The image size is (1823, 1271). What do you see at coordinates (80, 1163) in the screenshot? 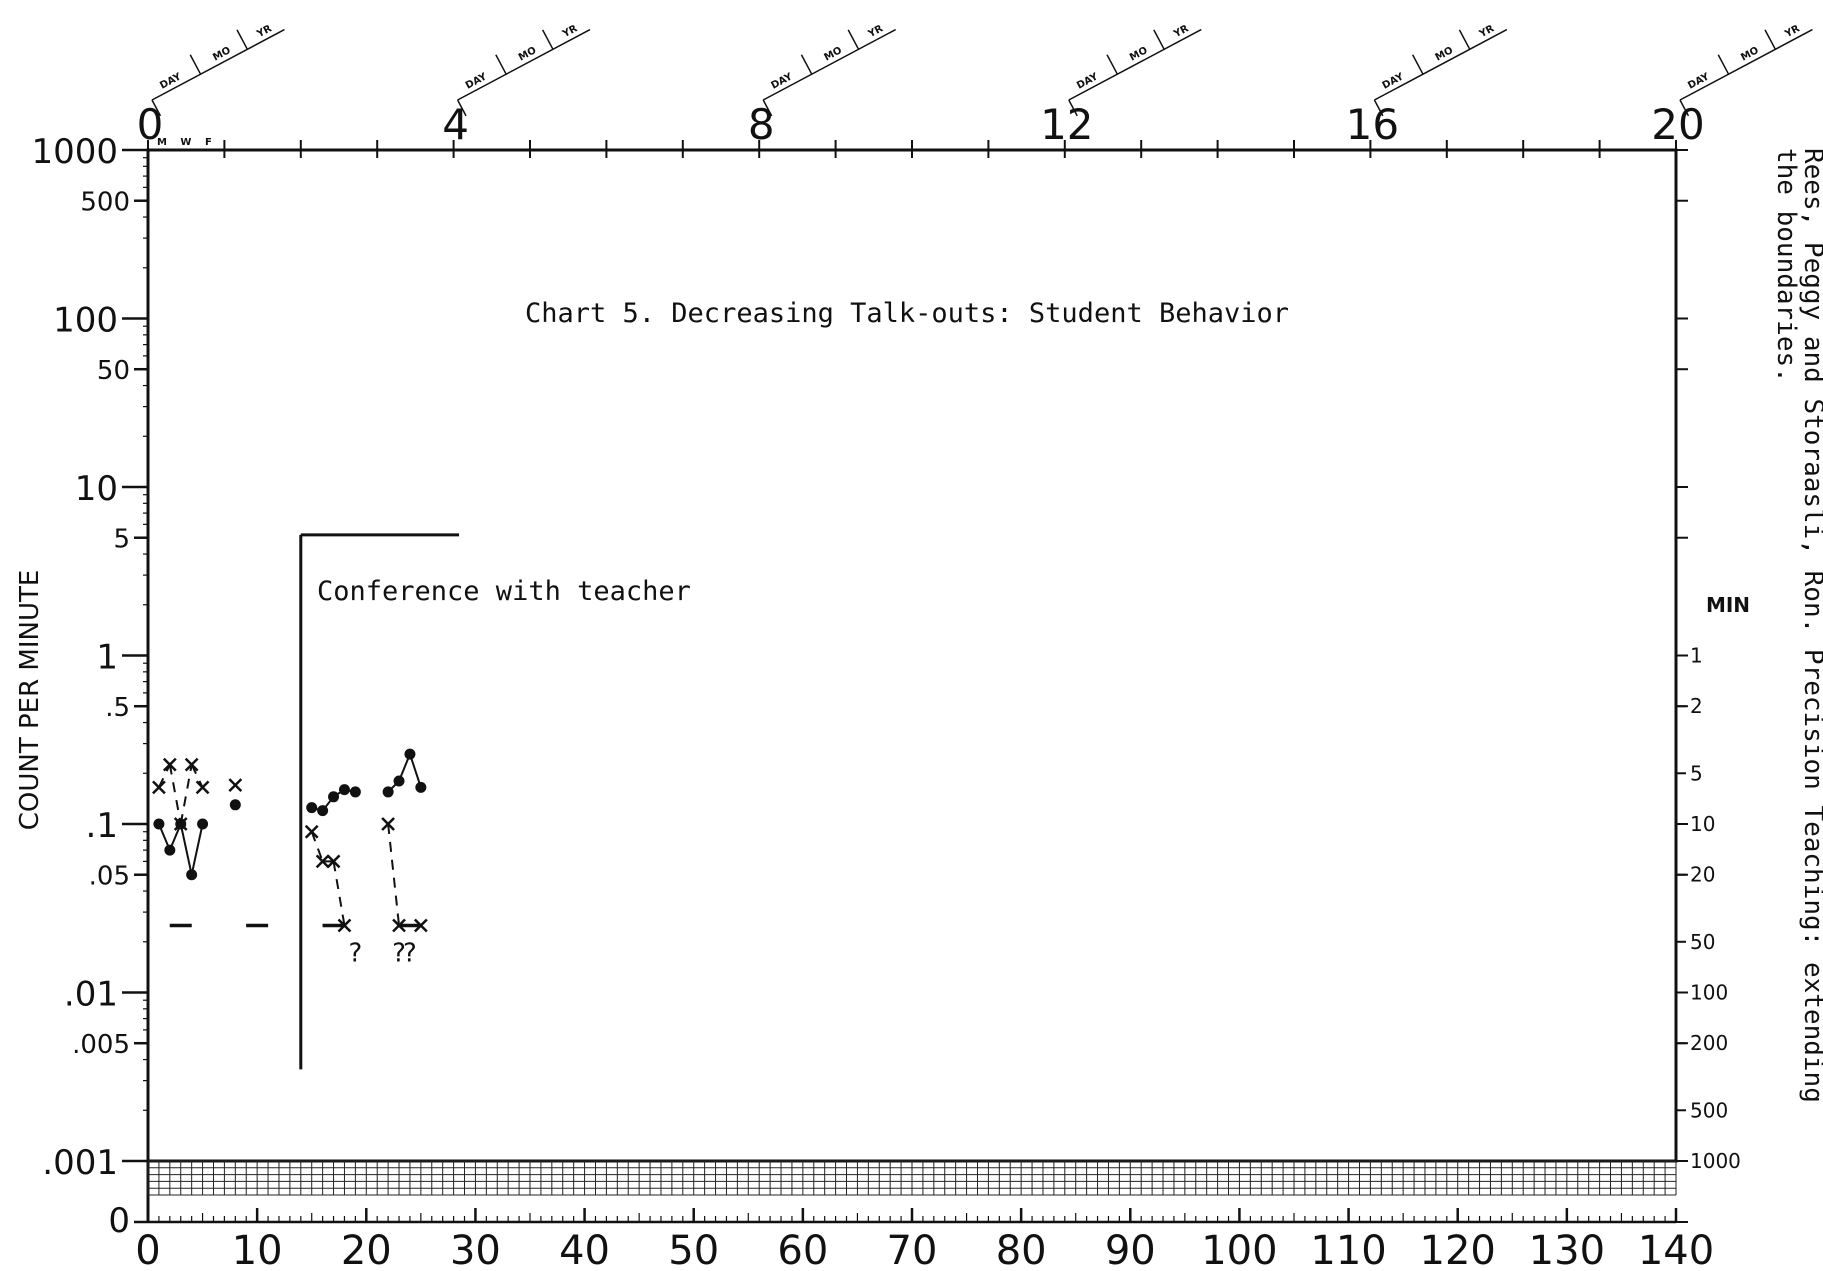
I see `y-tick-label: .001` at bounding box center [80, 1163].